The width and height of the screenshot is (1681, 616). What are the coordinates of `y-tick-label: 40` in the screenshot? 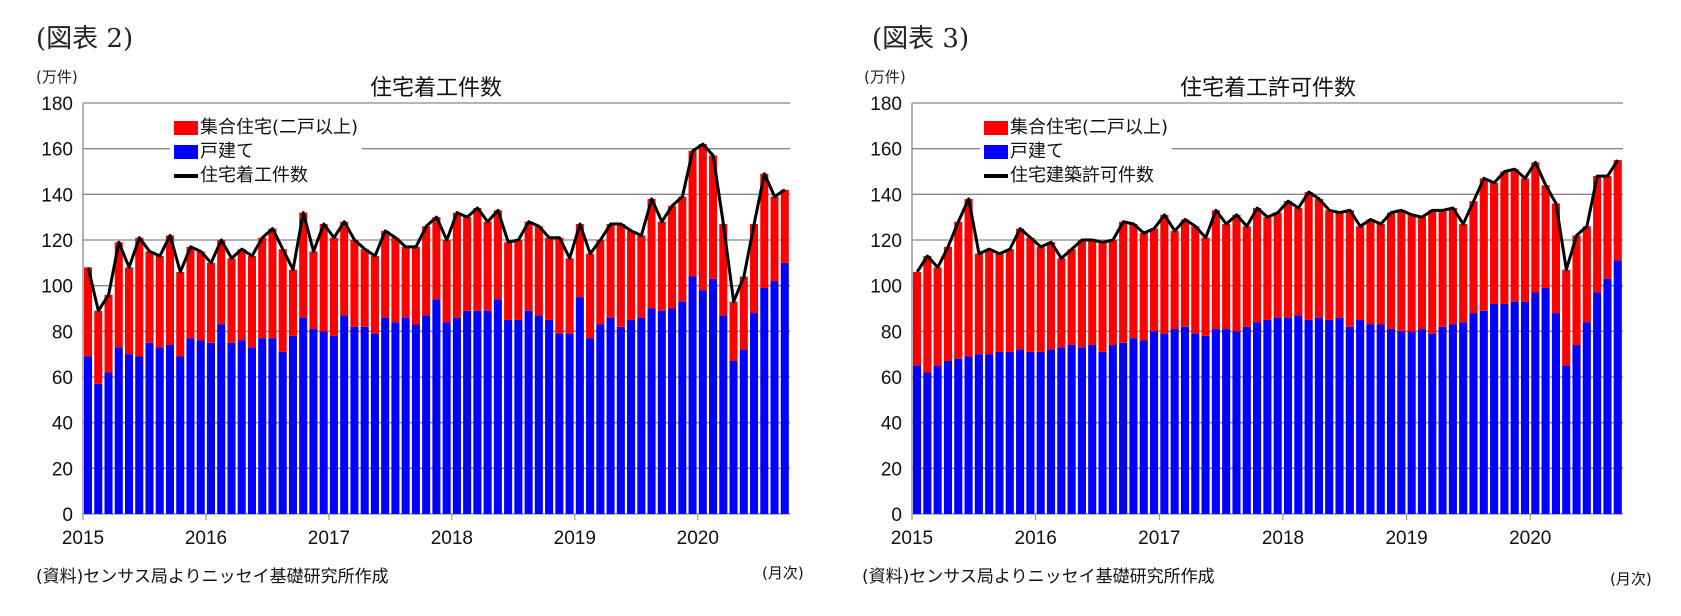 It's located at (891, 424).